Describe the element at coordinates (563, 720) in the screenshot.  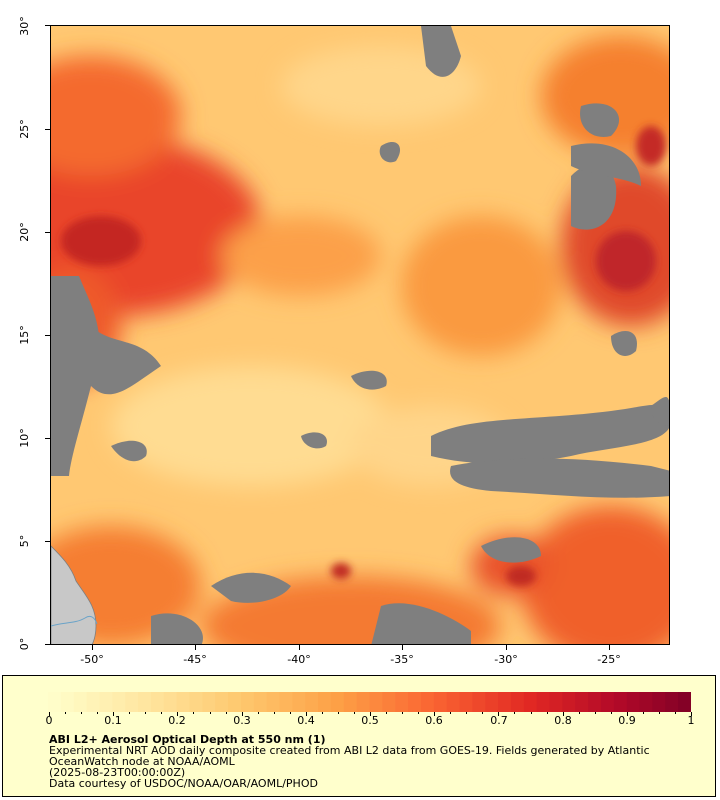
I see `colorbar-label-0-8: 0.8` at that location.